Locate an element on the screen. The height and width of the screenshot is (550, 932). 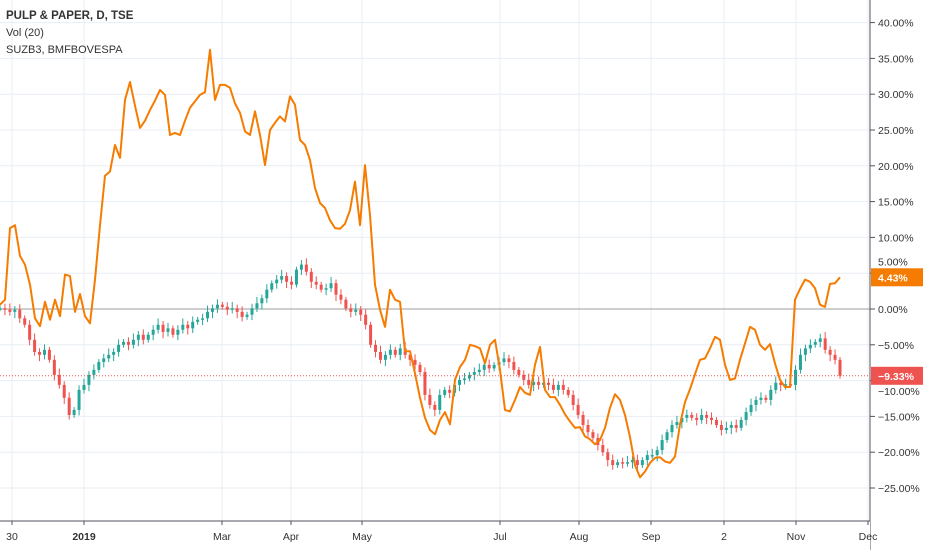
y-tick-label: −10.00% is located at coordinates (899, 392).